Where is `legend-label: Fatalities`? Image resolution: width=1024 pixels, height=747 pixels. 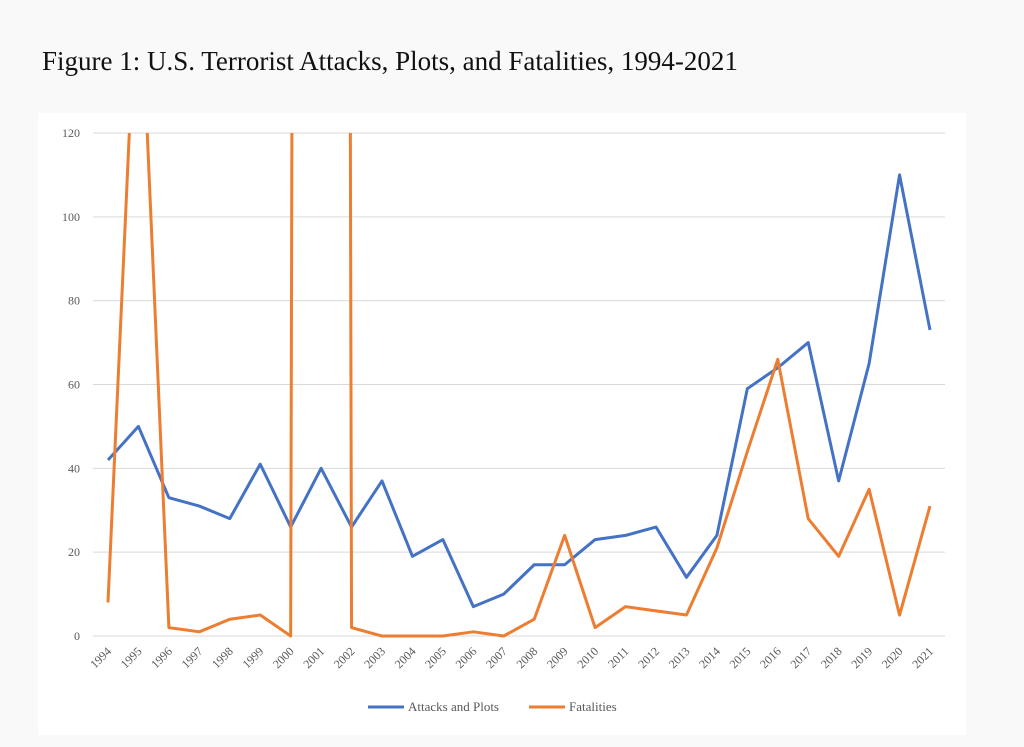 legend-label: Fatalities is located at coordinates (593, 706).